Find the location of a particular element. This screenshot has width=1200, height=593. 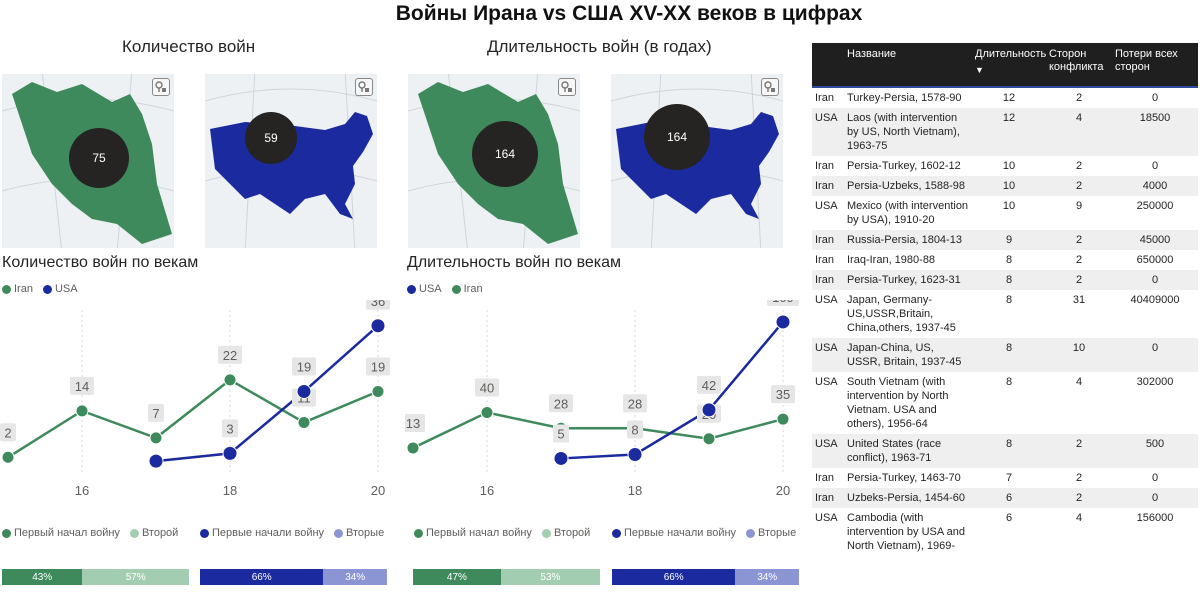

data-label-text: 8 is located at coordinates (634, 430).